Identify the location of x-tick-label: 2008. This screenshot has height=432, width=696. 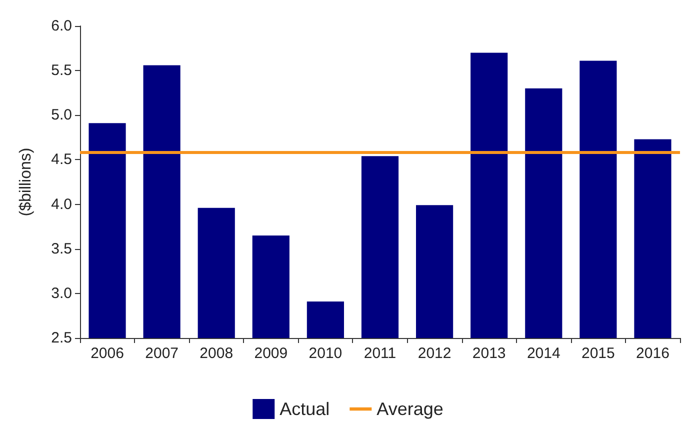
(217, 353).